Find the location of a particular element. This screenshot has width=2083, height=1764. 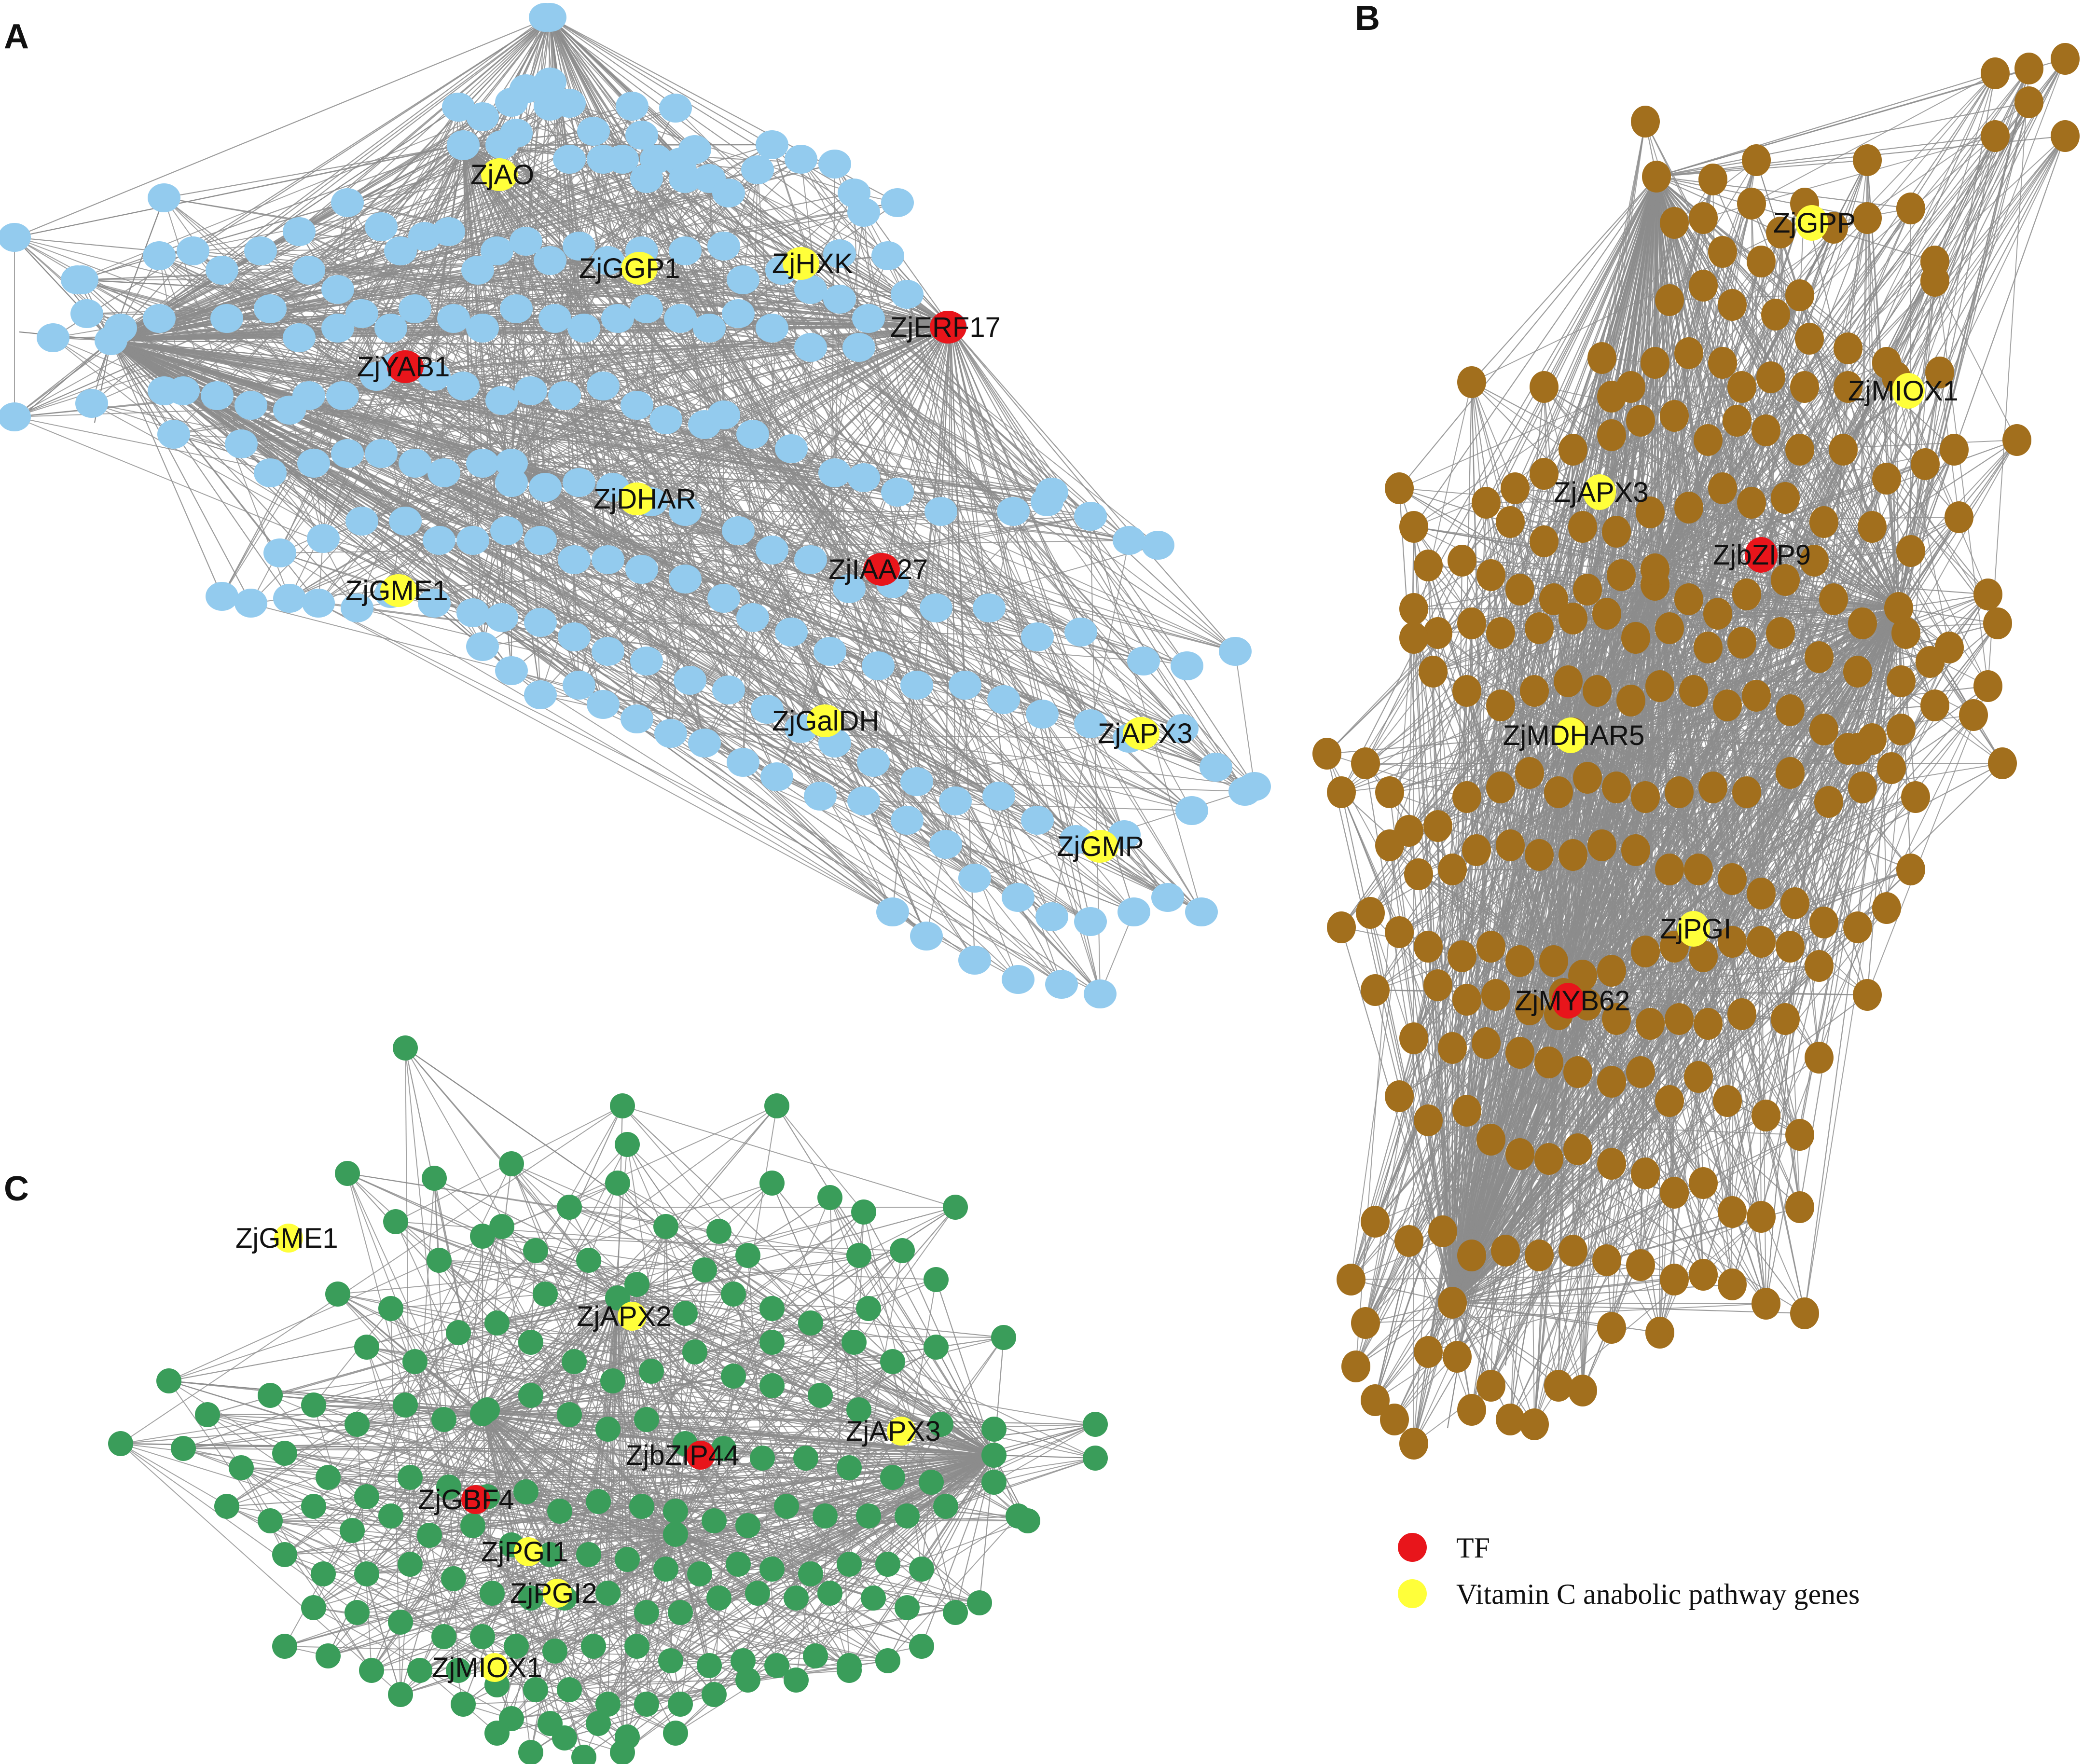

gene-label: ZjDHAR is located at coordinates (644, 499).